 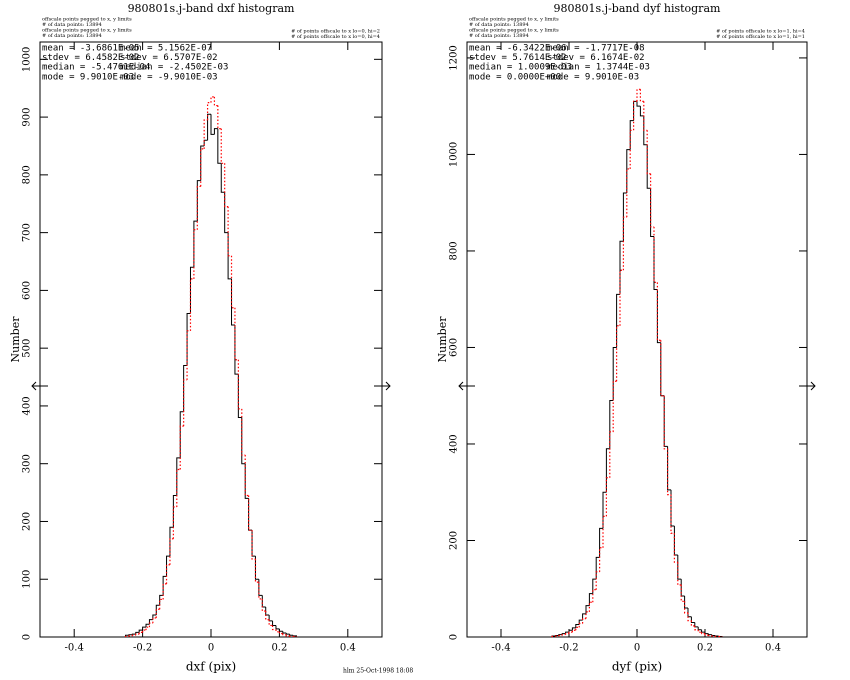 I want to click on x-tick-label: 0.2, so click(x=705, y=648).